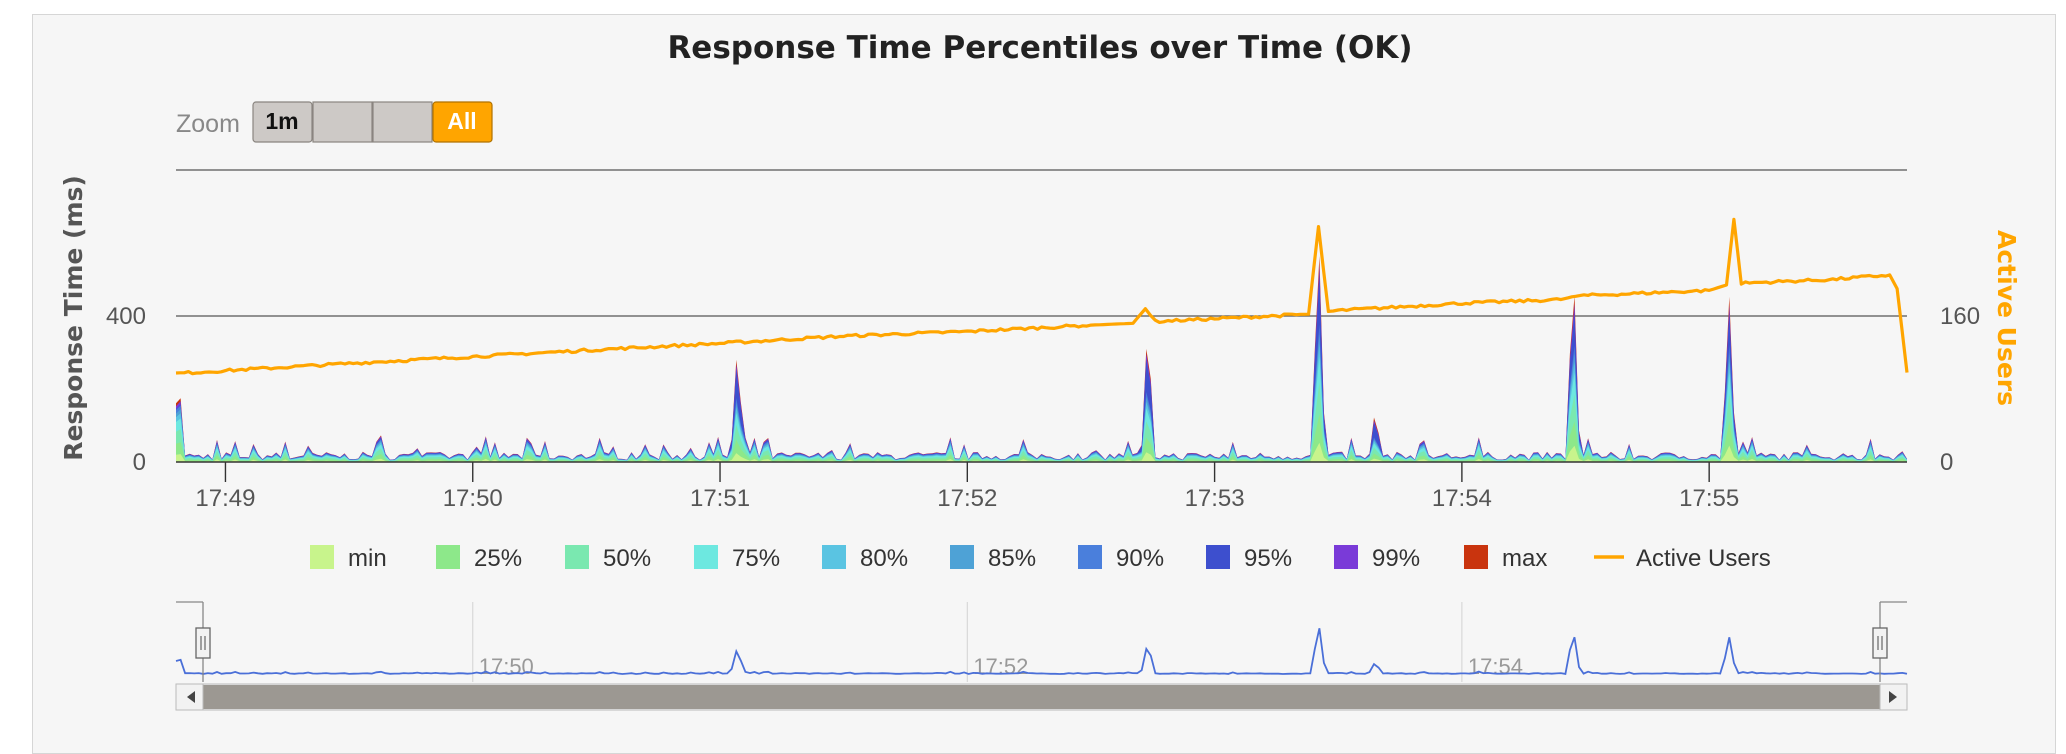 This screenshot has height=754, width=2066. Describe the element at coordinates (756, 558) in the screenshot. I see `legend-label: 75%` at that location.